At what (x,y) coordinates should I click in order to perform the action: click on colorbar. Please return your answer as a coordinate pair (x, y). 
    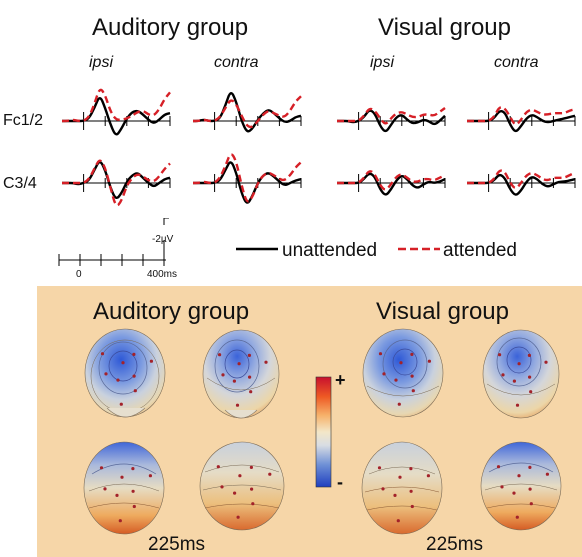
    Looking at the image, I should click on (323, 432).